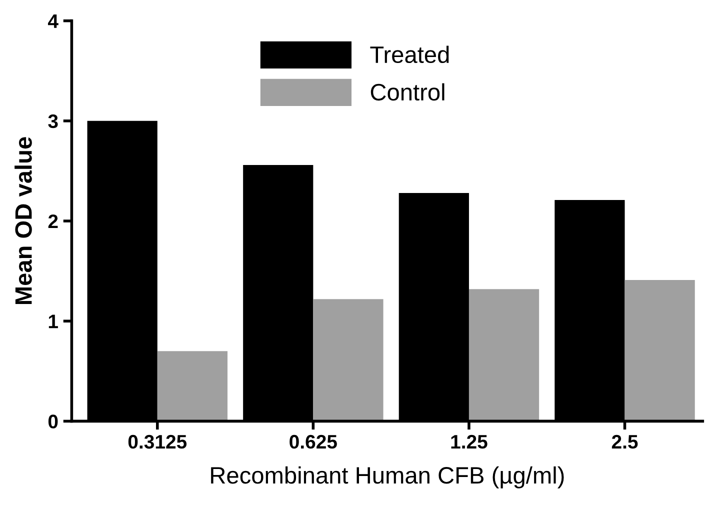 The width and height of the screenshot is (717, 520). I want to click on y-axis-title: Mean OD value, so click(23, 220).